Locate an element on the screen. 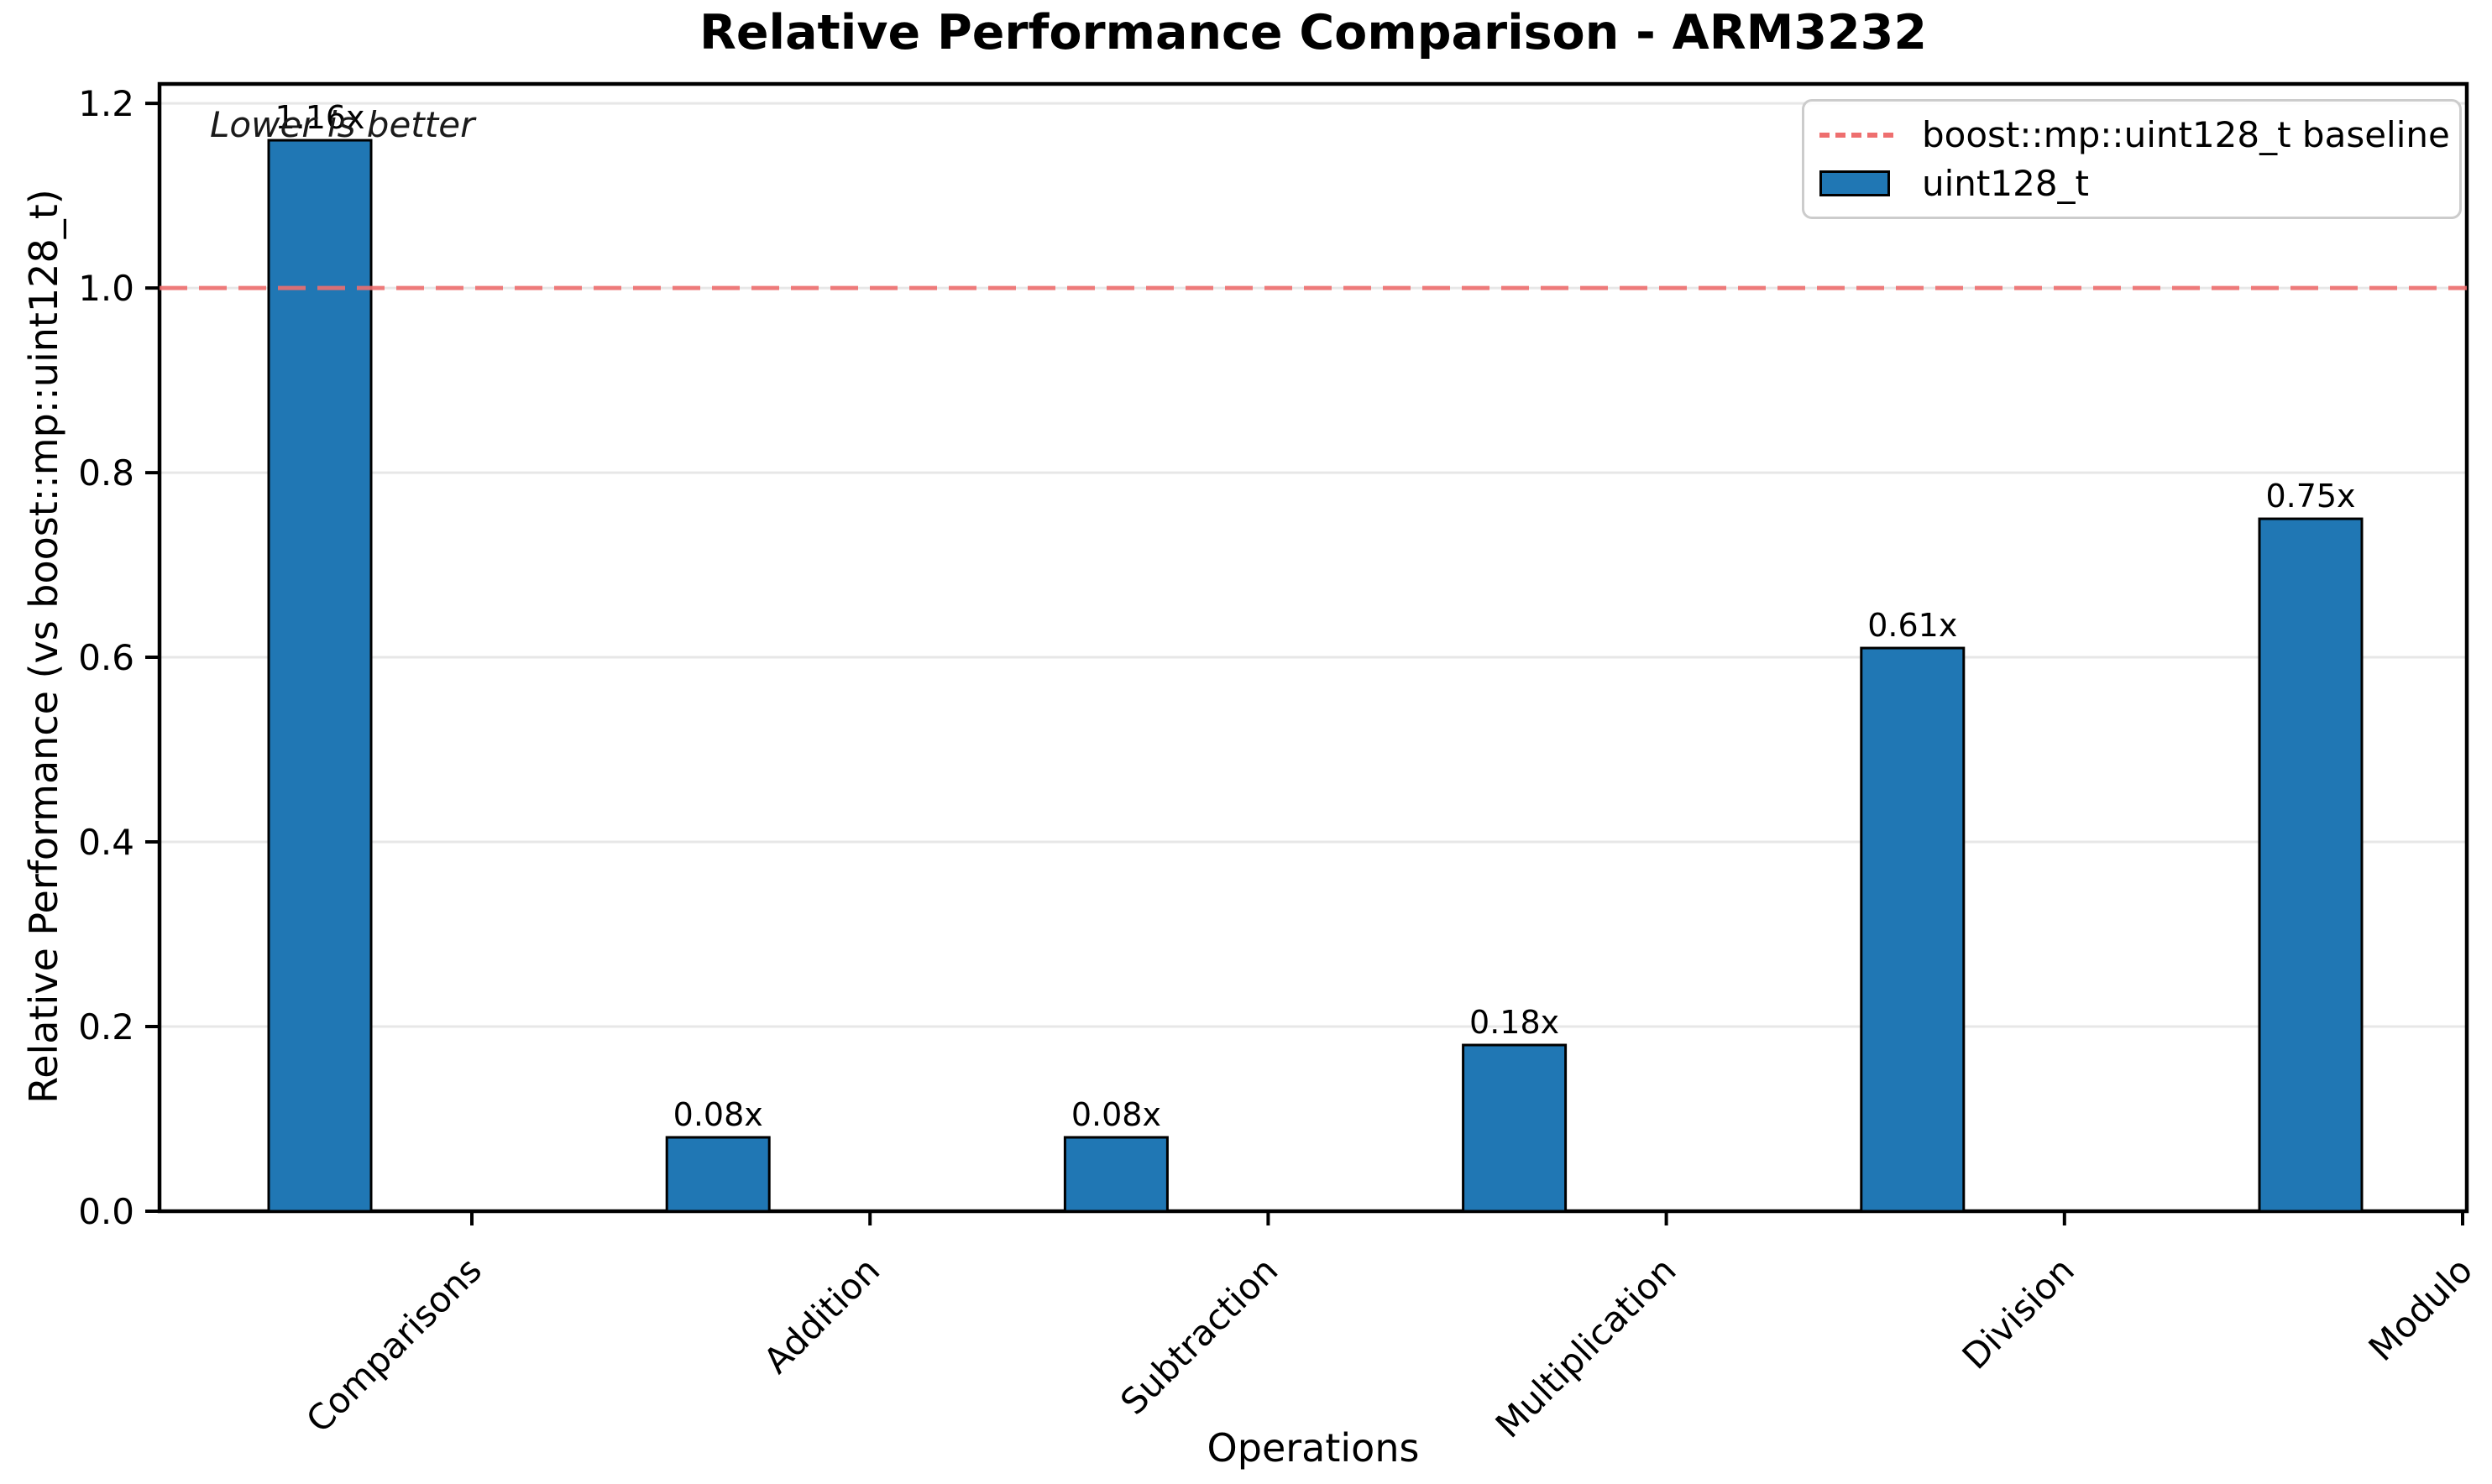 This screenshot has height=1484, width=2492. baseline-dashed-line-icon is located at coordinates (1856, 135).